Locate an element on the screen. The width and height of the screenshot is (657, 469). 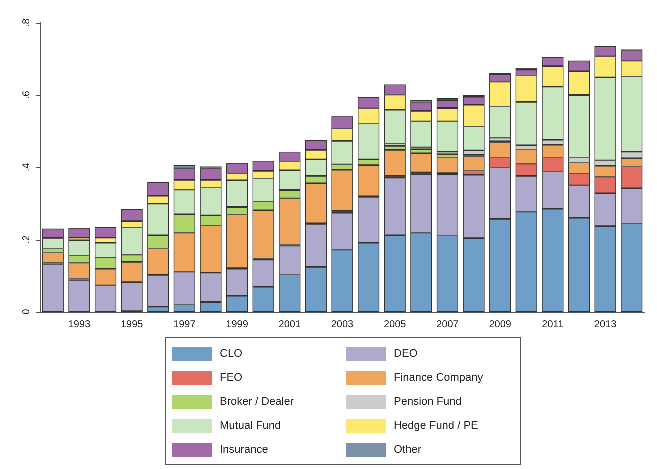
x-tick-label: 1995 is located at coordinates (132, 325).